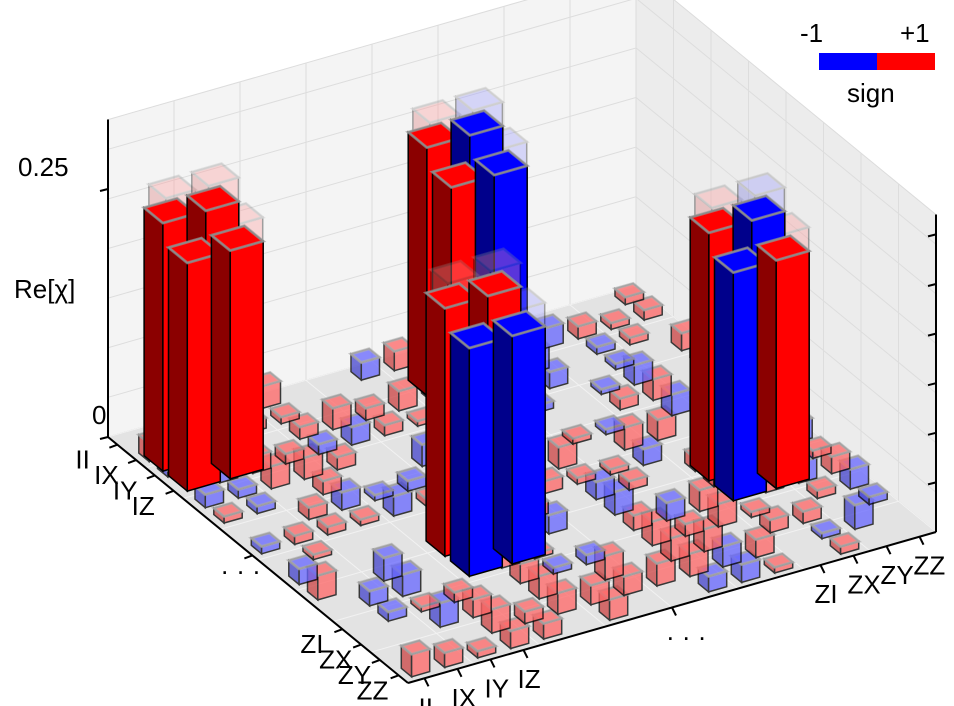 Image resolution: width=954 pixels, height=706 pixels. What do you see at coordinates (519, 437) in the screenshot?
I see `negative-bar` at bounding box center [519, 437].